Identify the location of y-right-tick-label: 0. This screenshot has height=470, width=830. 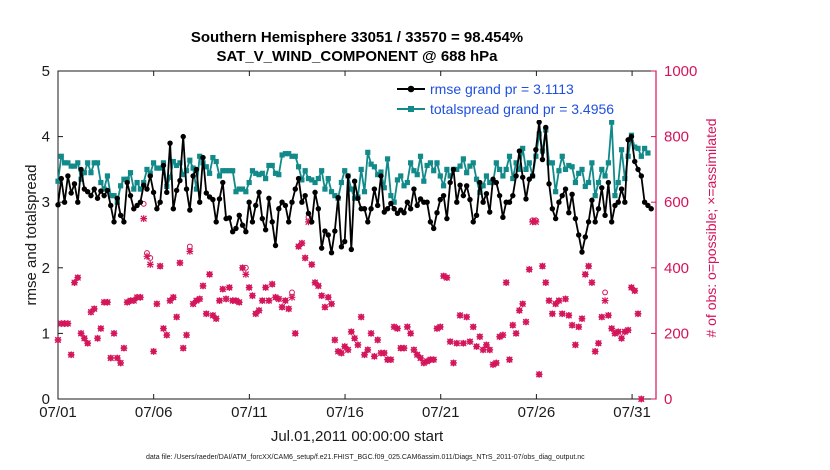
(668, 399).